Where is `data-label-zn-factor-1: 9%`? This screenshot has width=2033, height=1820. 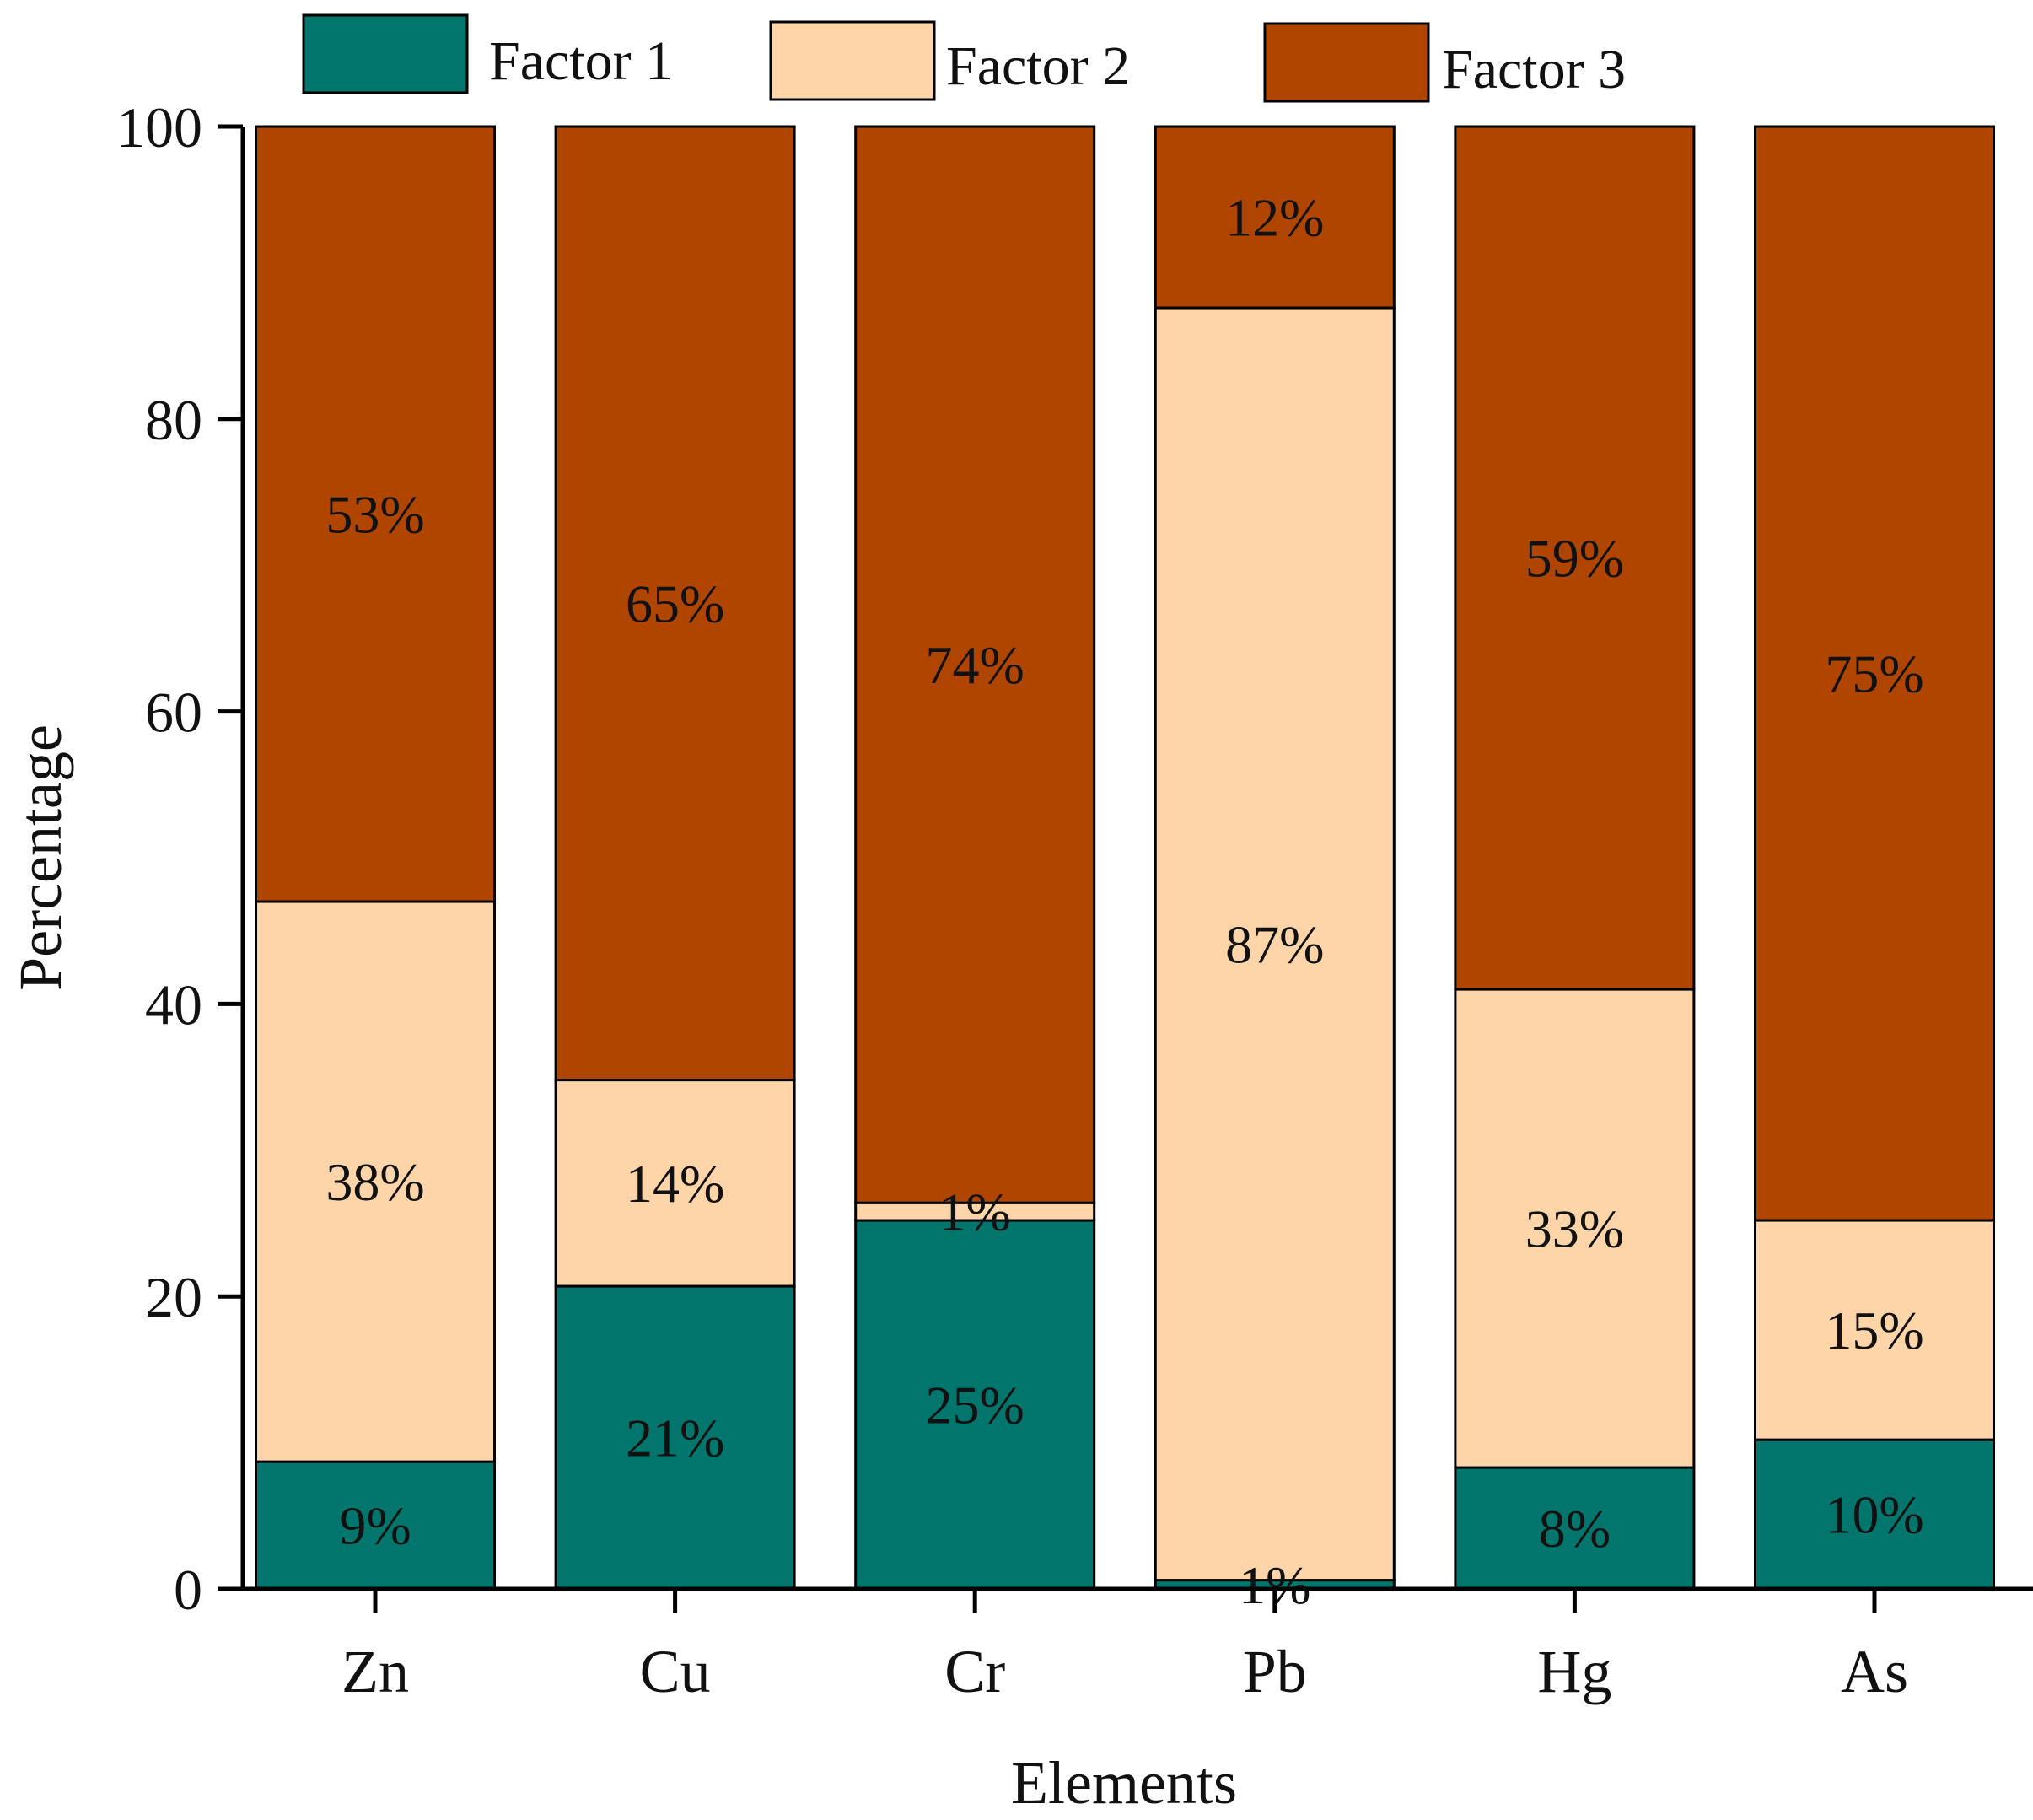
data-label-zn-factor-1: 9% is located at coordinates (375, 1526).